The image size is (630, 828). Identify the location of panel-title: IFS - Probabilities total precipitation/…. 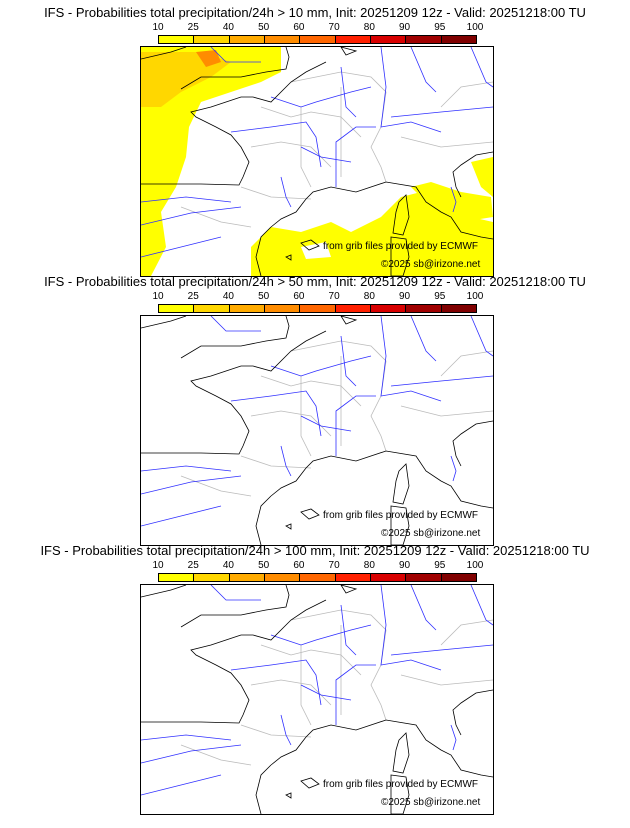
(315, 12).